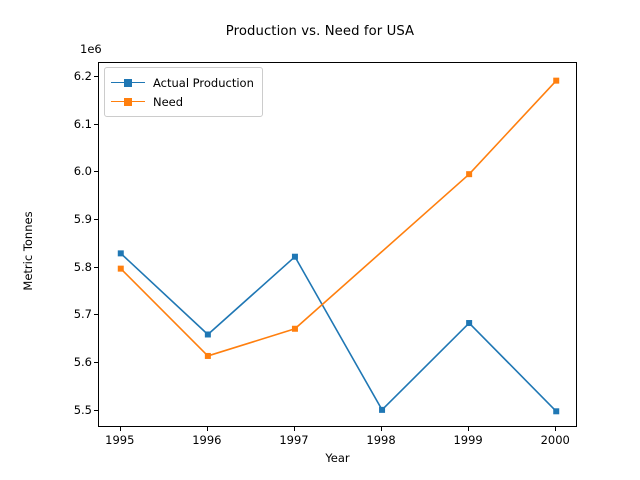 The width and height of the screenshot is (640, 480). I want to click on x-axis-tick-label: 1996, so click(207, 440).